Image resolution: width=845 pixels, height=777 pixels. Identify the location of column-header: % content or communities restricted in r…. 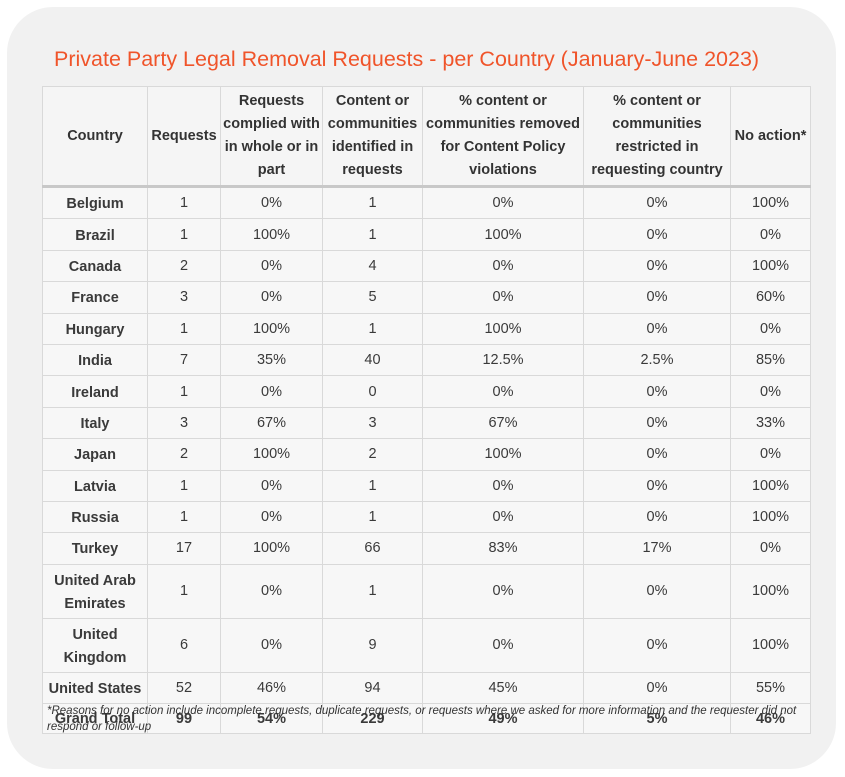
(657, 137).